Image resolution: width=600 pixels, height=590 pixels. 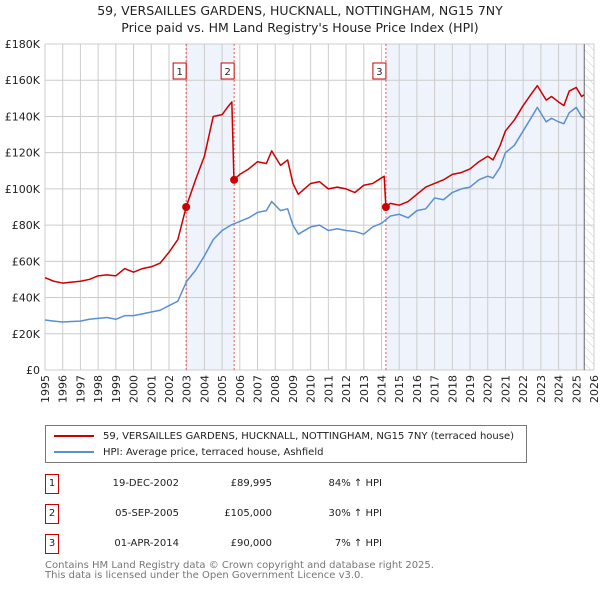 What do you see at coordinates (505, 389) in the screenshot?
I see `x-tick-label: 2021` at bounding box center [505, 389].